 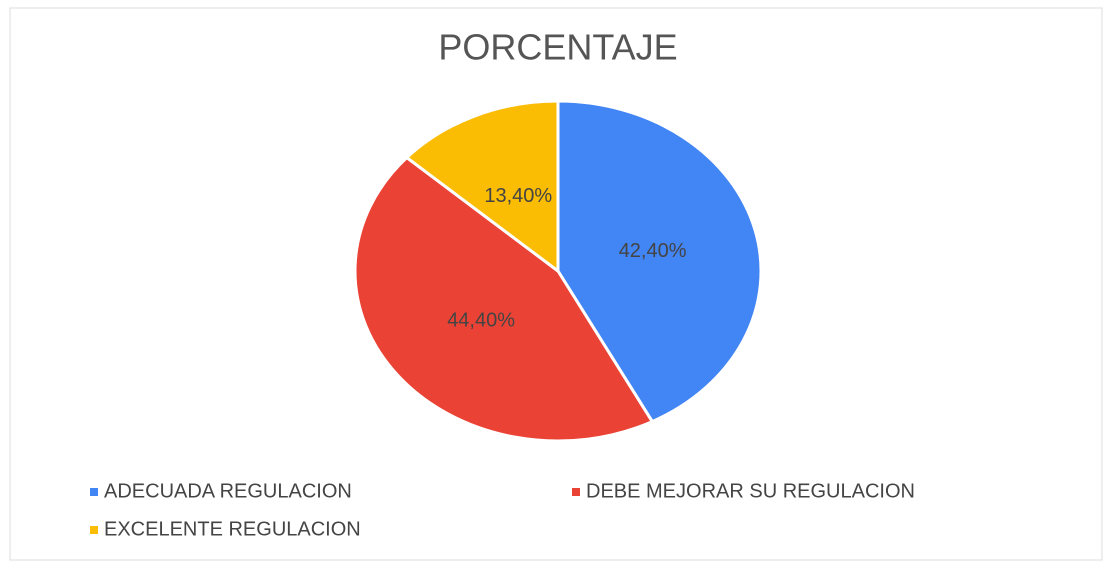 What do you see at coordinates (228, 491) in the screenshot?
I see `legend-label: ADECUADA REGULACION` at bounding box center [228, 491].